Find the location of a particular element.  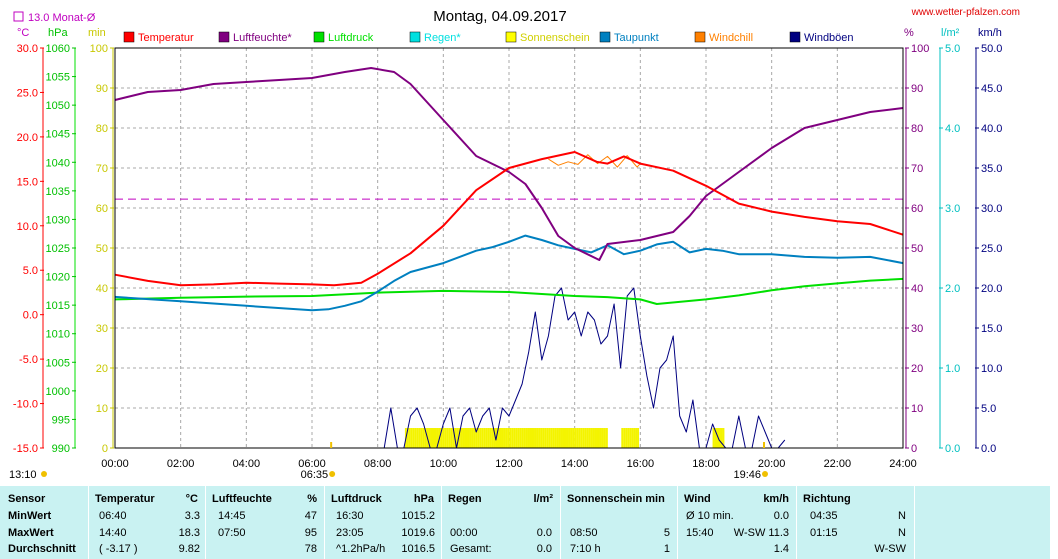

monthly-avg-legend-box is located at coordinates (18, 16).